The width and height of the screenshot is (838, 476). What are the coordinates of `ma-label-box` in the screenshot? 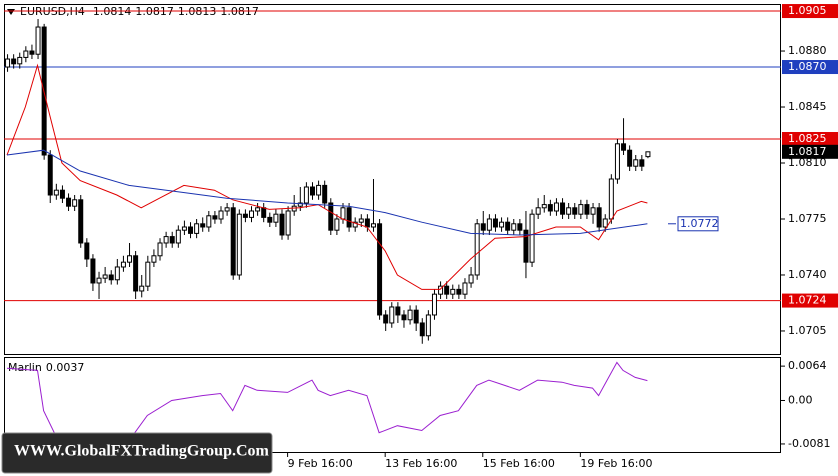 It's located at (698, 224).